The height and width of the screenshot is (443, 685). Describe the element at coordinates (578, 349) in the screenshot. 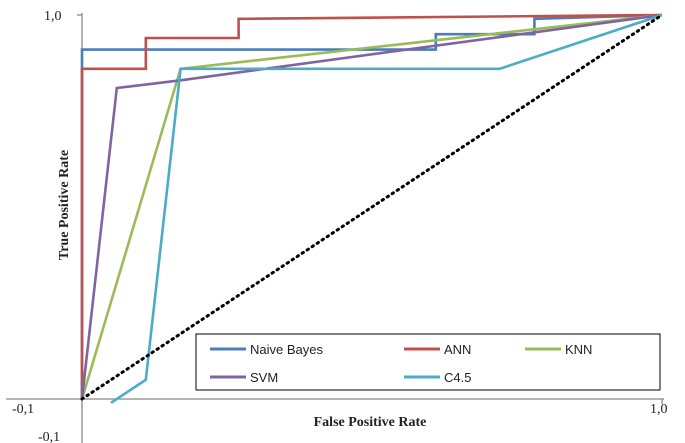

I see `legend-label-knn: KNN` at that location.